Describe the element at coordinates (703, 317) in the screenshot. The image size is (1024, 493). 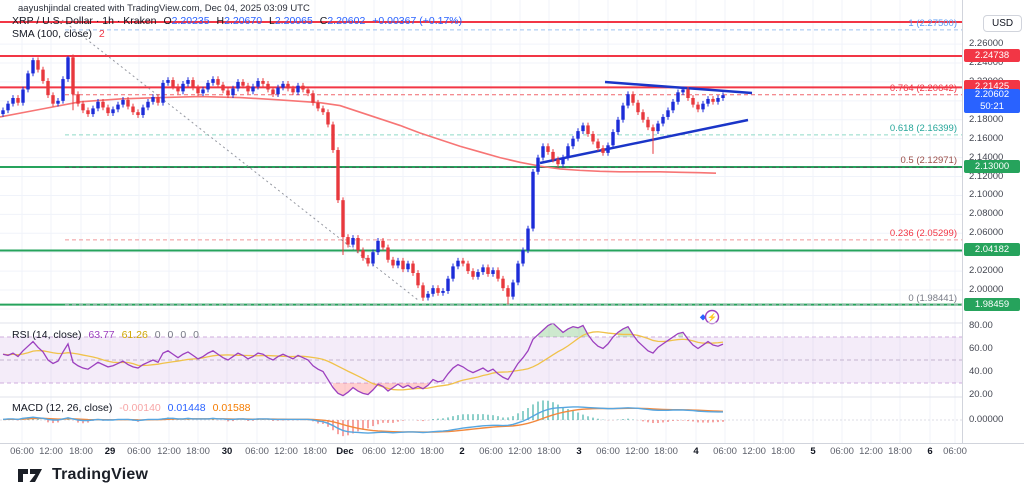
I see `marker-diamond-icon` at that location.